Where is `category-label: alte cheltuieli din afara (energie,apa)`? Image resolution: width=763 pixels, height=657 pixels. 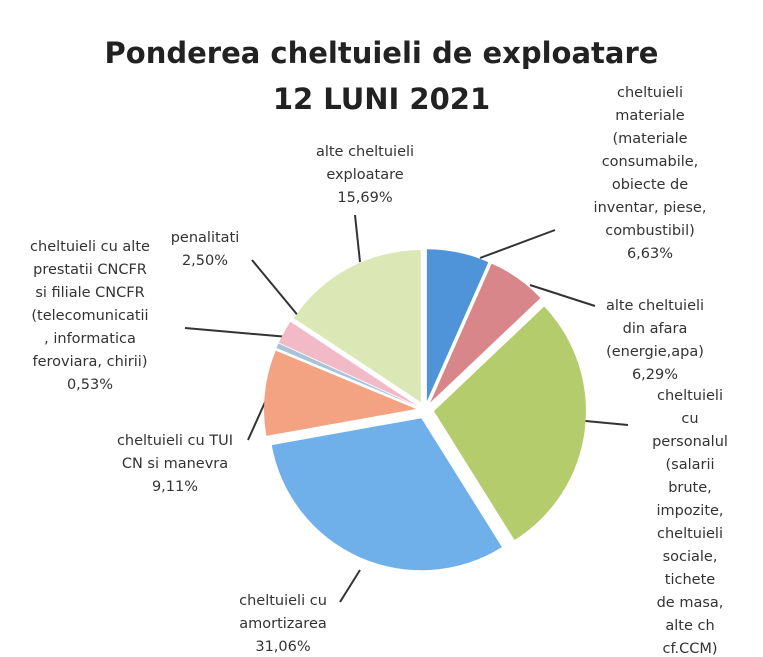
category-label: alte cheltuieli din afara (energie,apa) is located at coordinates (655, 329).